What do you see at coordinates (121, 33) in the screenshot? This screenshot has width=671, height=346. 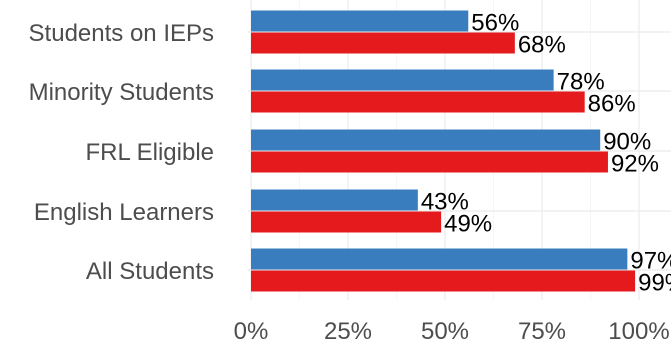 I see `category-label: Students on IEPs` at bounding box center [121, 33].